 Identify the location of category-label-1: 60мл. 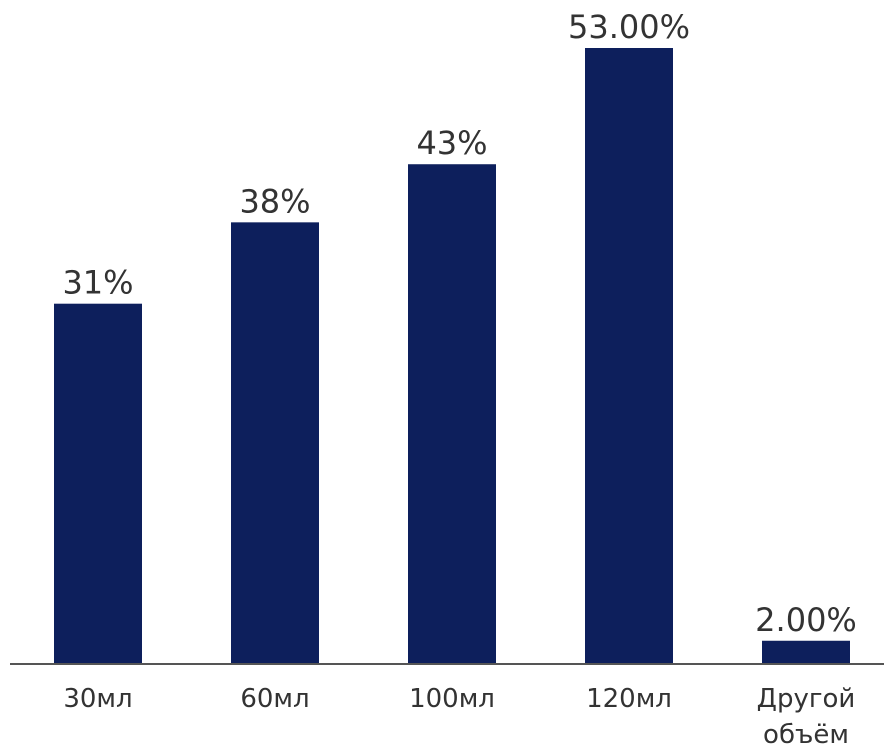
(274, 699).